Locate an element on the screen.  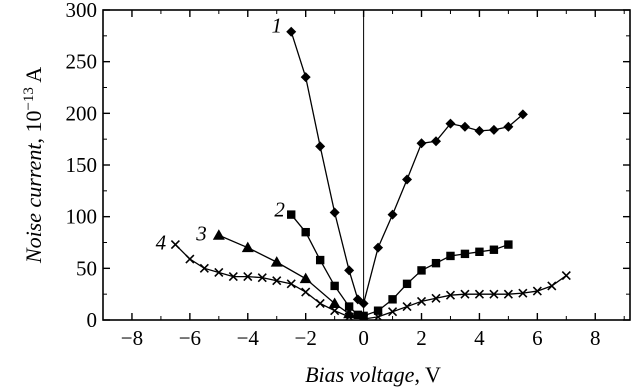
y-tick-label: 150 is located at coordinates (82, 165).